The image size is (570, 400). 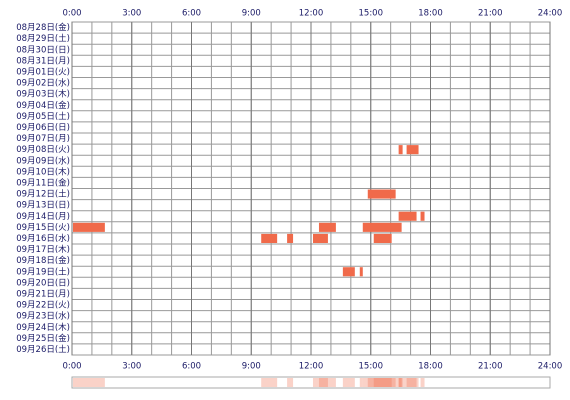 What do you see at coordinates (43, 150) in the screenshot?
I see `row-label: 09月08日(火)` at bounding box center [43, 150].